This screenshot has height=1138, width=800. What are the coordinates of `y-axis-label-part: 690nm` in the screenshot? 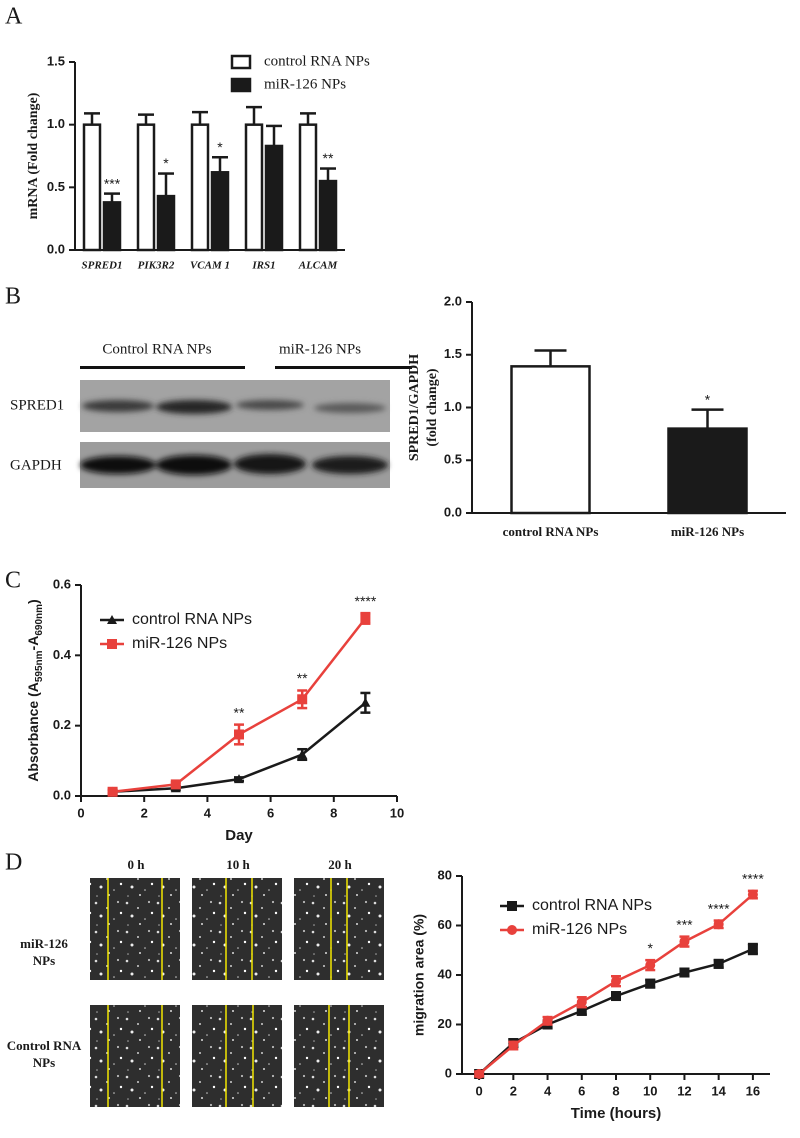 It's located at (39, 620).